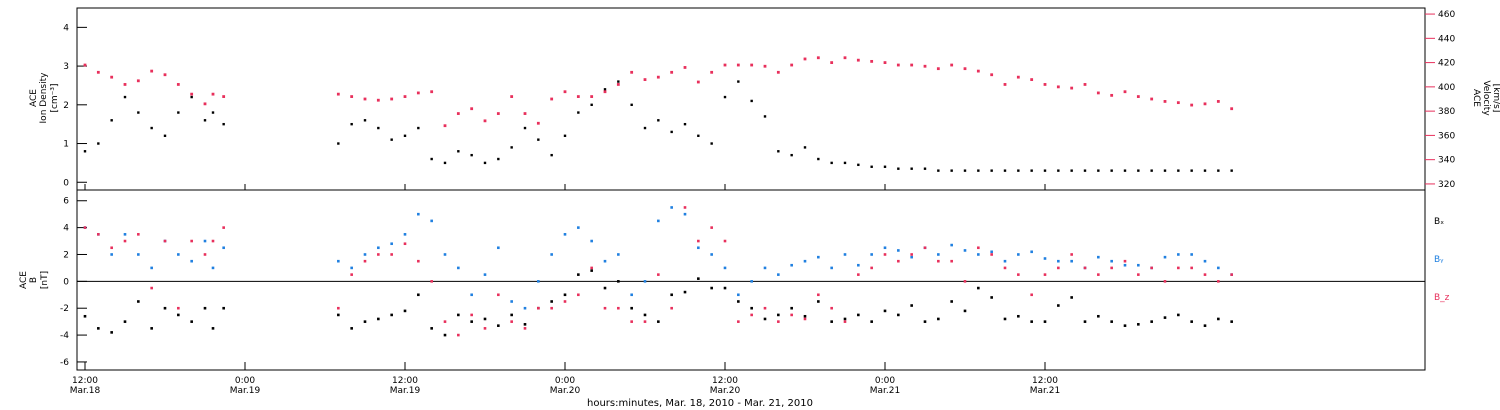  What do you see at coordinates (66, 282) in the screenshot?
I see `imf-ytick-label-3: 0` at bounding box center [66, 282].